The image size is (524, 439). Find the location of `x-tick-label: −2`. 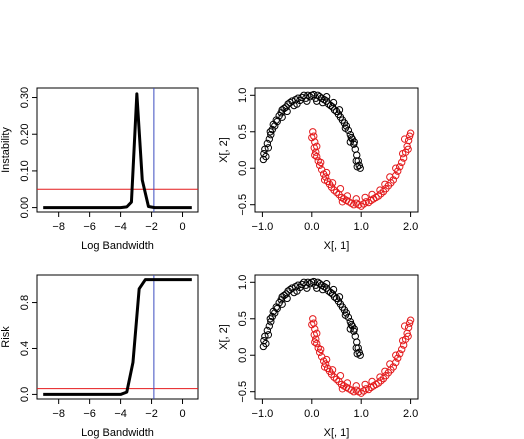

x-tick-label: −2 is located at coordinates (151, 227).